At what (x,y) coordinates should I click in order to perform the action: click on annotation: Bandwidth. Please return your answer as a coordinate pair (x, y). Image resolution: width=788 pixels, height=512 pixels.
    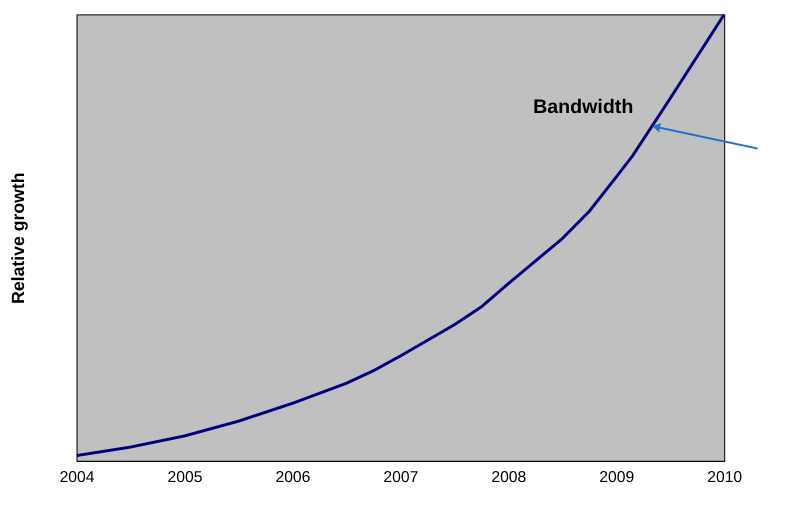
    Looking at the image, I should click on (583, 107).